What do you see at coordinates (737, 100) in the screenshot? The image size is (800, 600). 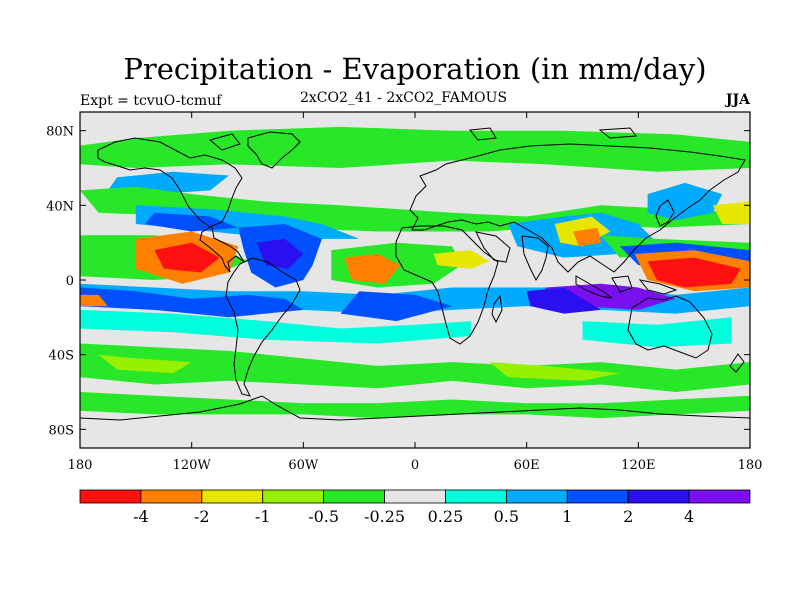 I see `season-label: JJA` at bounding box center [737, 100].